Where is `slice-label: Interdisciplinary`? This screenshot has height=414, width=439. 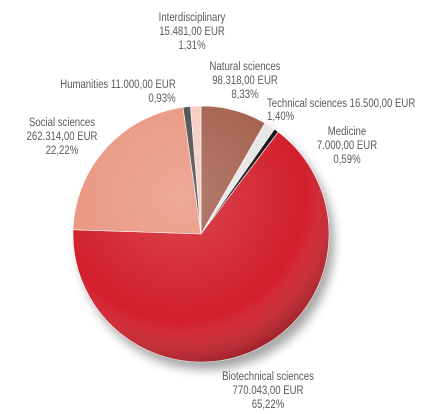 slice-label: Interdisciplinary is located at coordinates (192, 17).